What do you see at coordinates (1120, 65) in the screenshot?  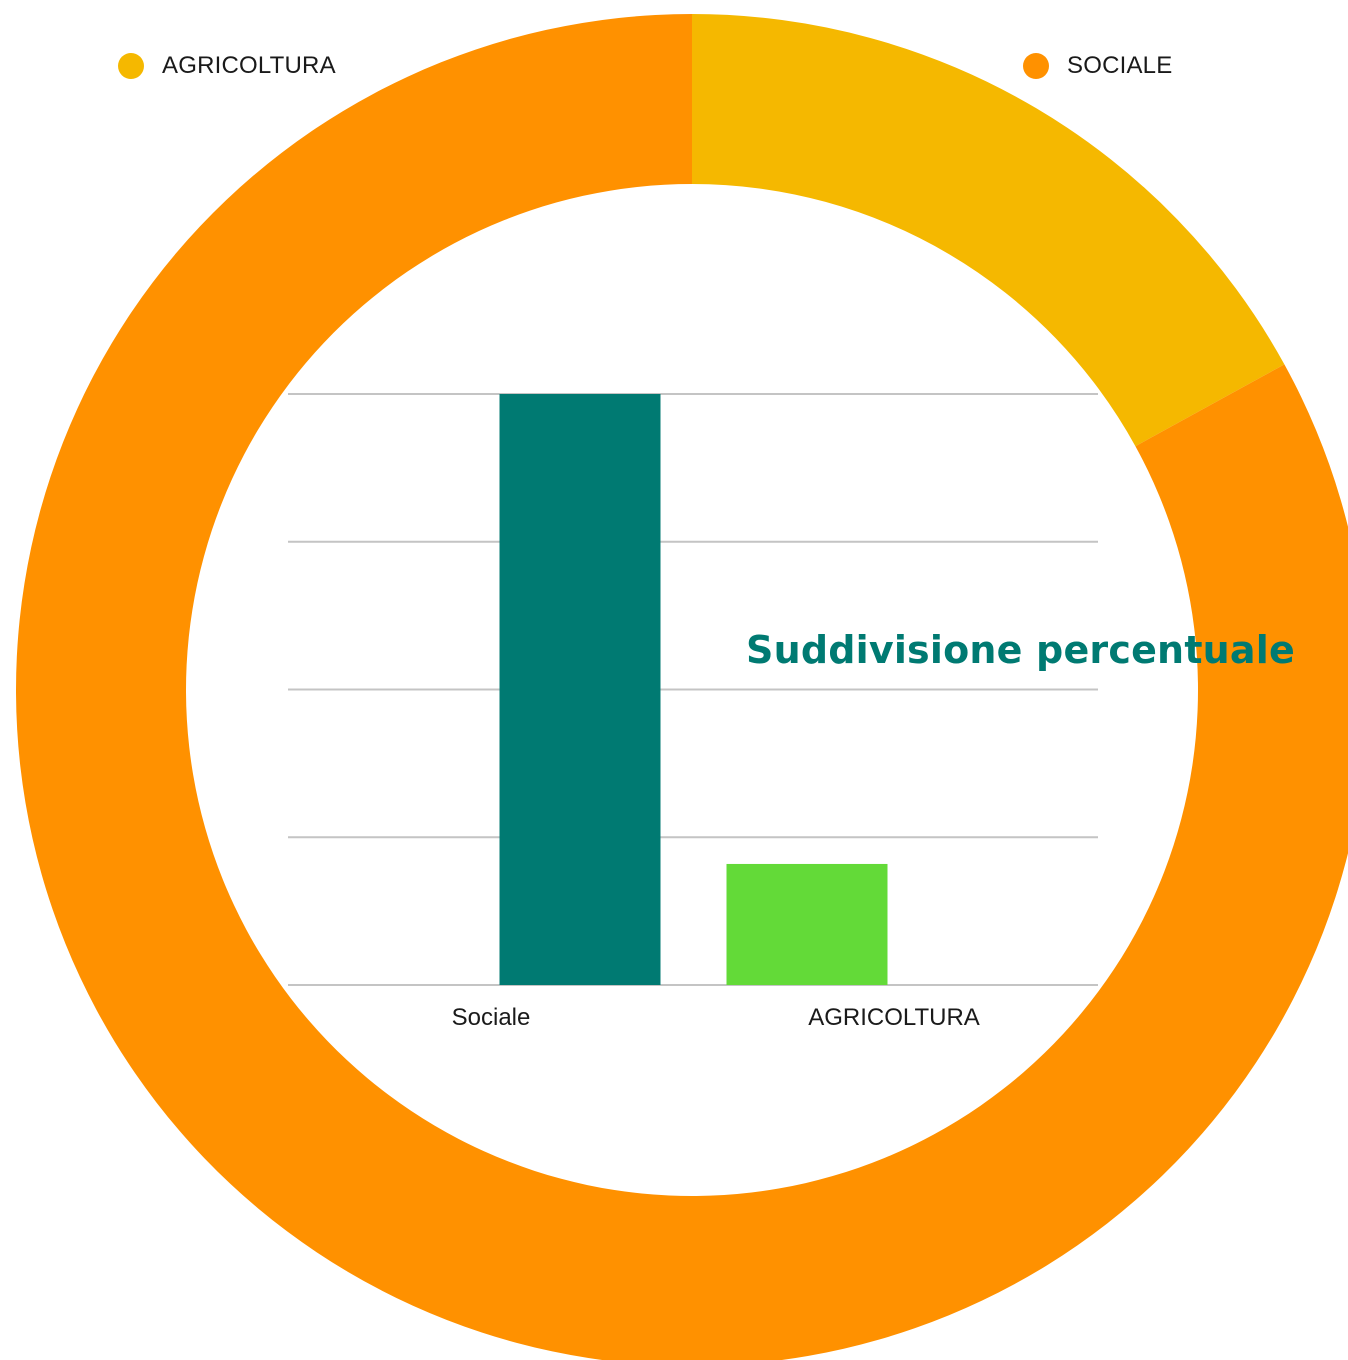 I see `legend-label-sociale: SOCIALE` at bounding box center [1120, 65].